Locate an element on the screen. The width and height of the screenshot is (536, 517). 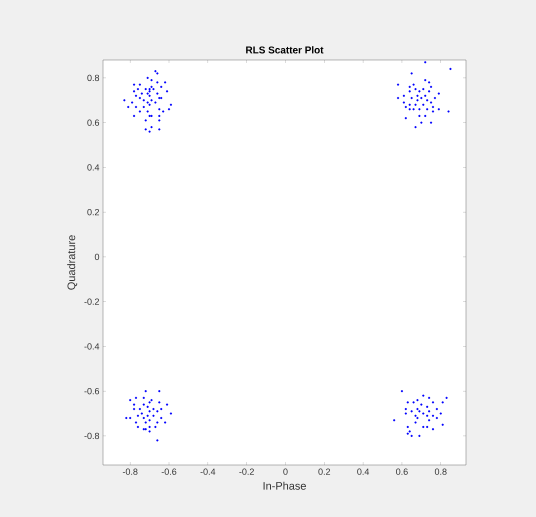
y-tick-label: -0.4 is located at coordinates (92, 346).